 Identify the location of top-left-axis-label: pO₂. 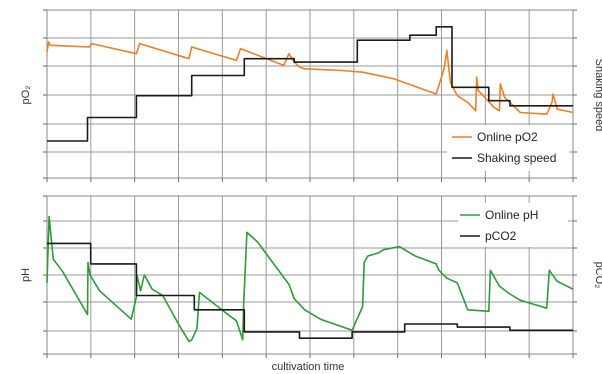
(26, 95).